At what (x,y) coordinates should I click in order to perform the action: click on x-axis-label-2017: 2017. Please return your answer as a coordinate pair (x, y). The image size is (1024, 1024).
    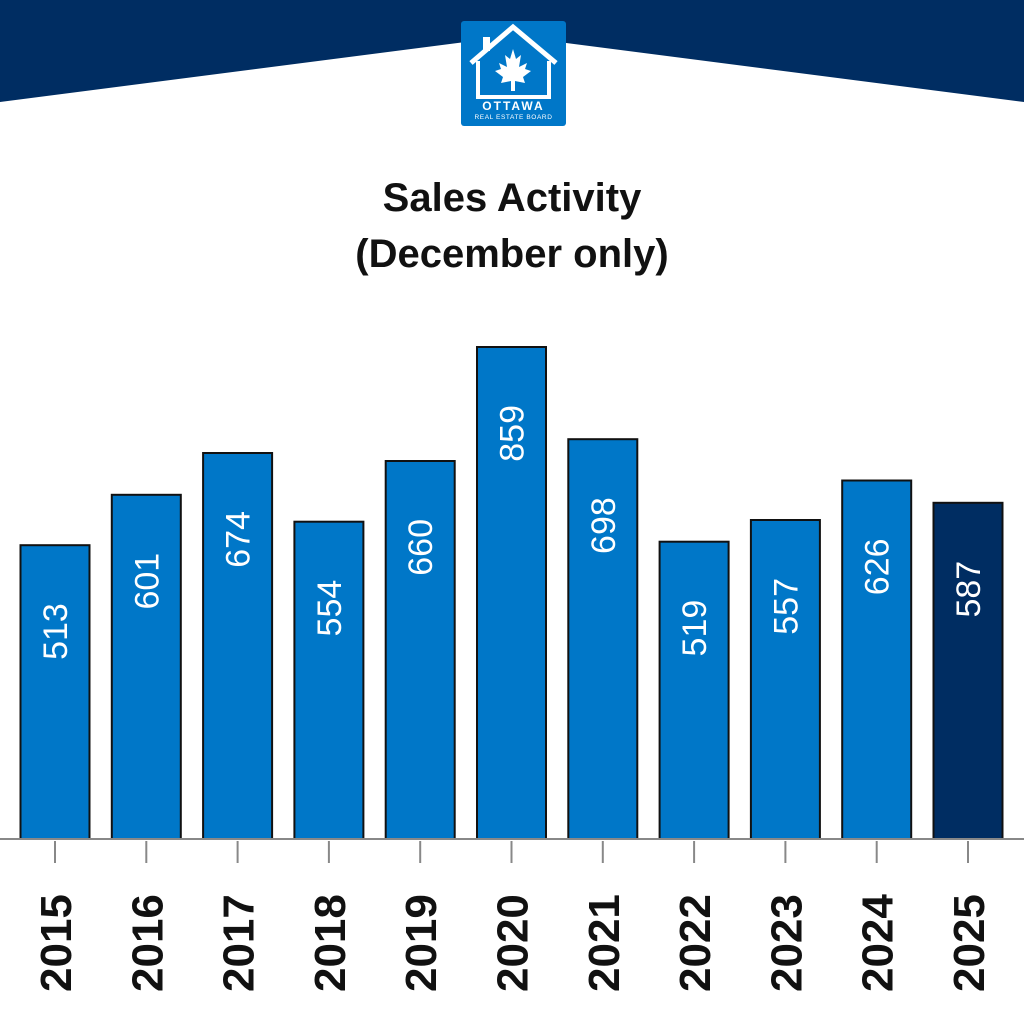
    Looking at the image, I should click on (239, 943).